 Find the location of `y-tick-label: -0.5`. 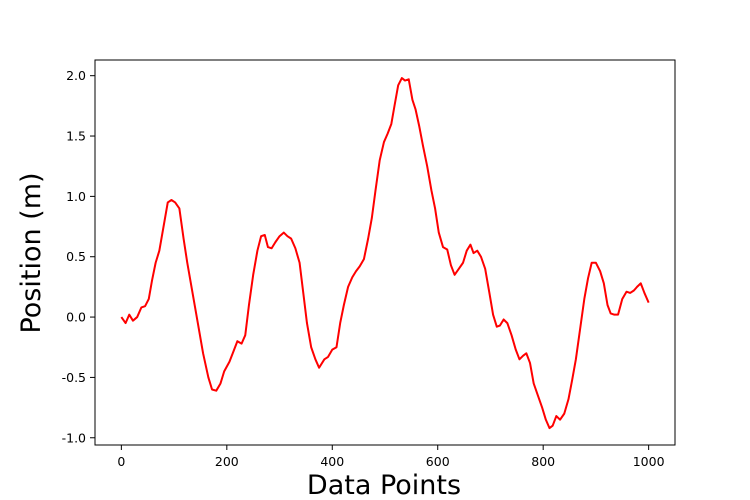

y-tick-label: -0.5 is located at coordinates (74, 377).